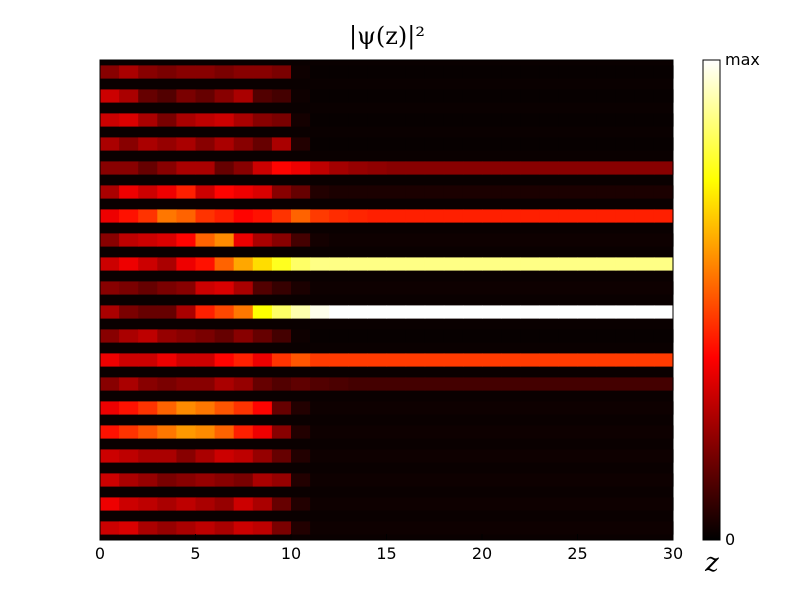  What do you see at coordinates (711, 563) in the screenshot?
I see `x-axis-label: z` at bounding box center [711, 563].